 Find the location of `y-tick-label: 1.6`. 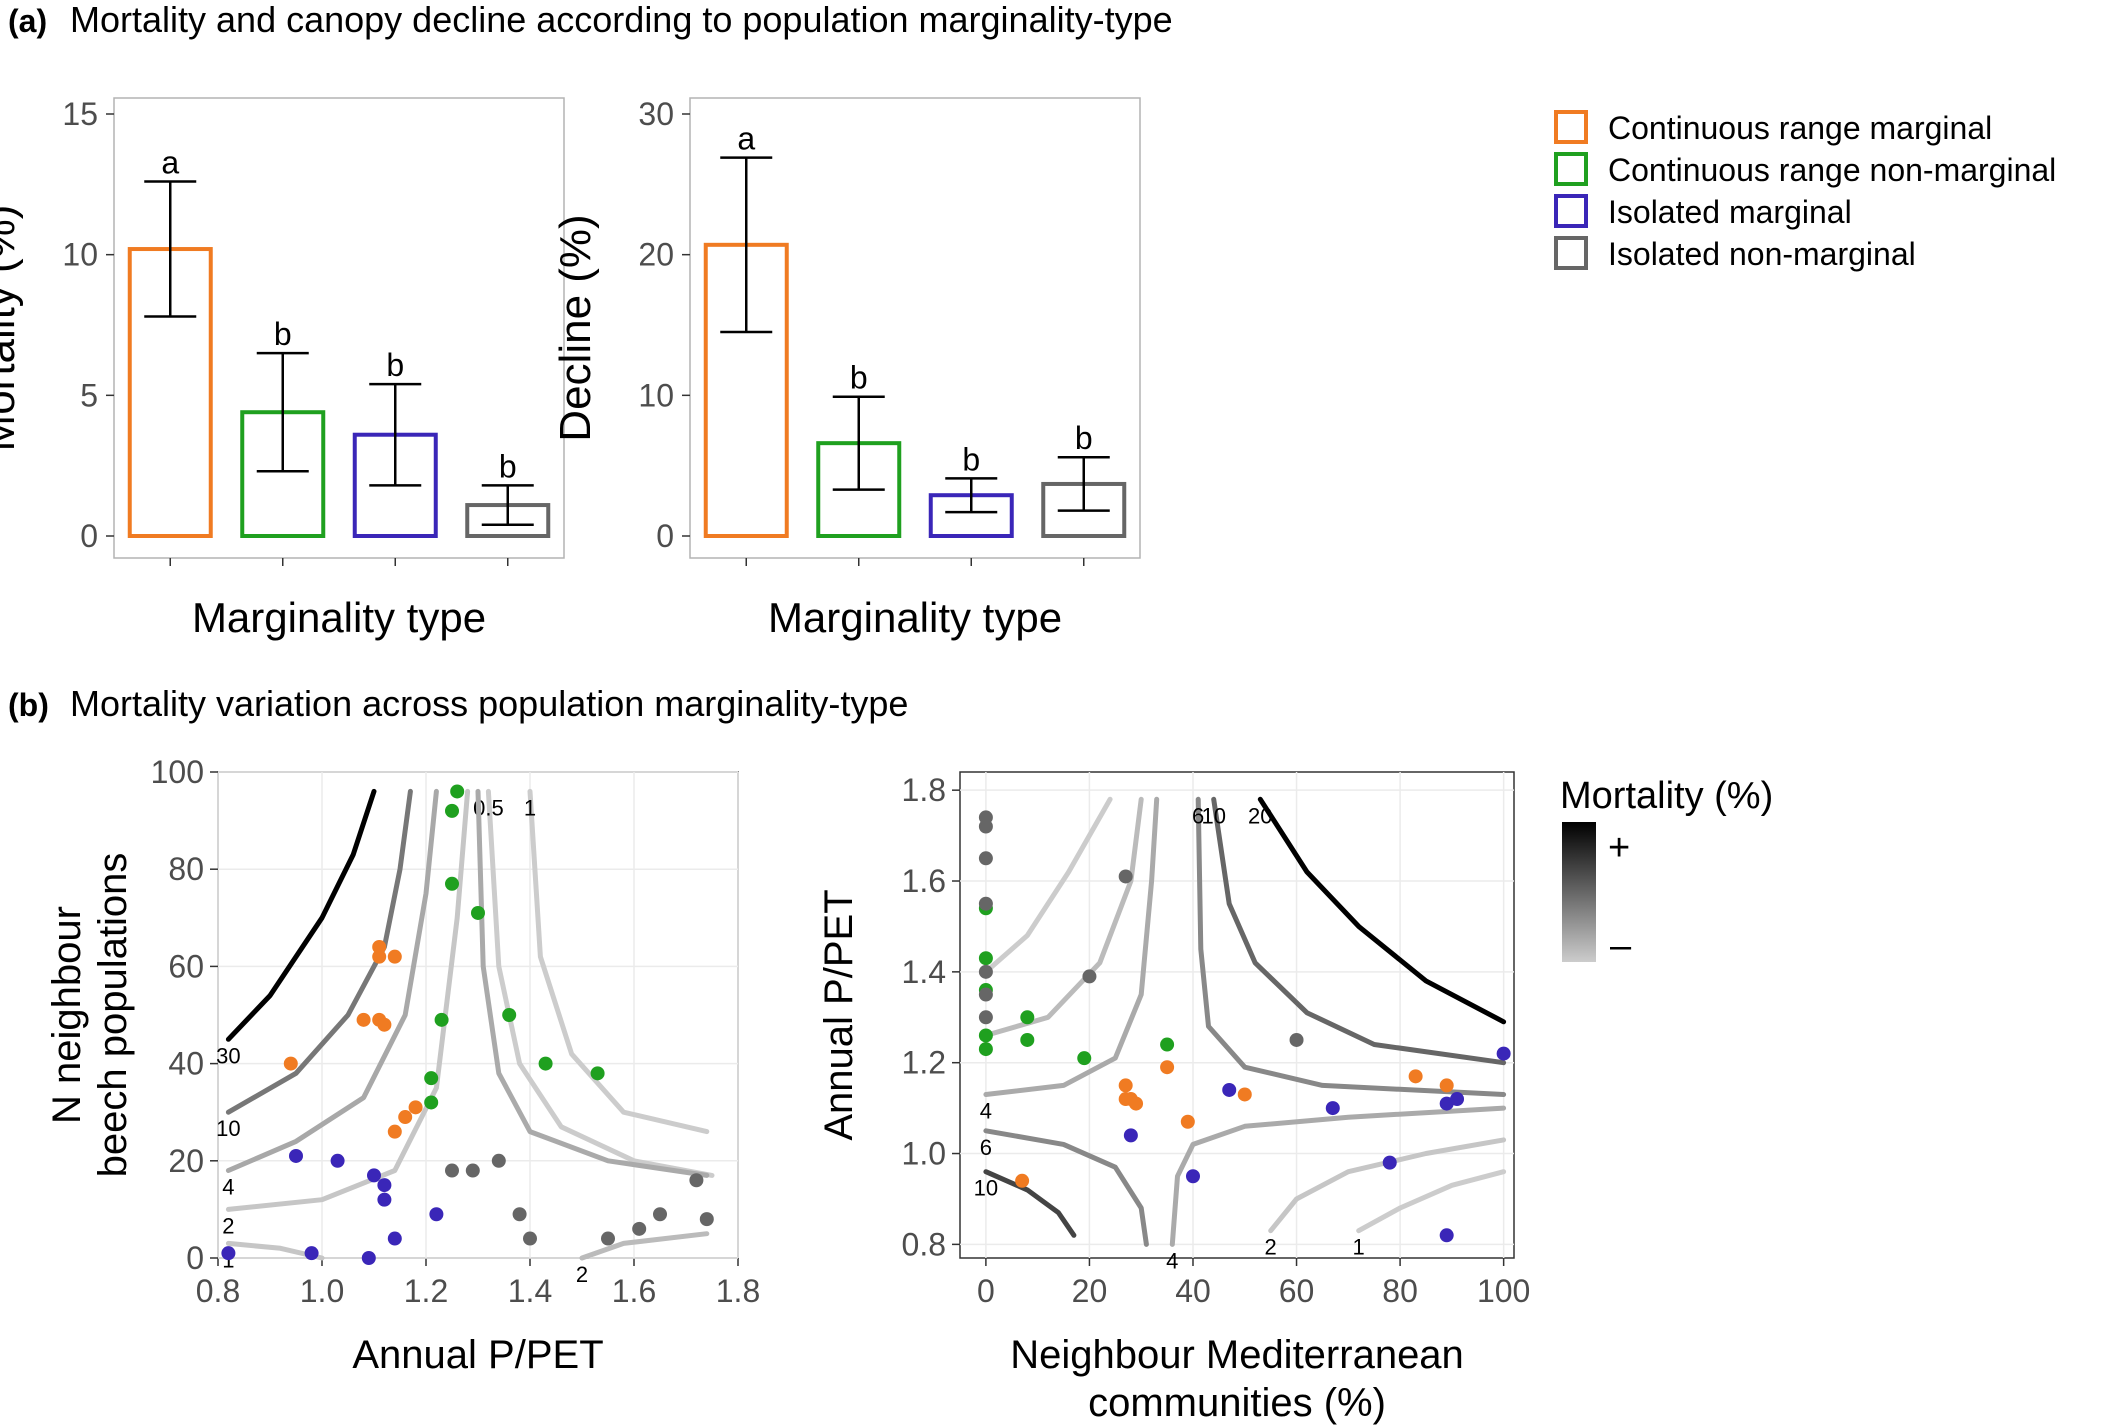

y-tick-label: 1.6 is located at coordinates (924, 881).